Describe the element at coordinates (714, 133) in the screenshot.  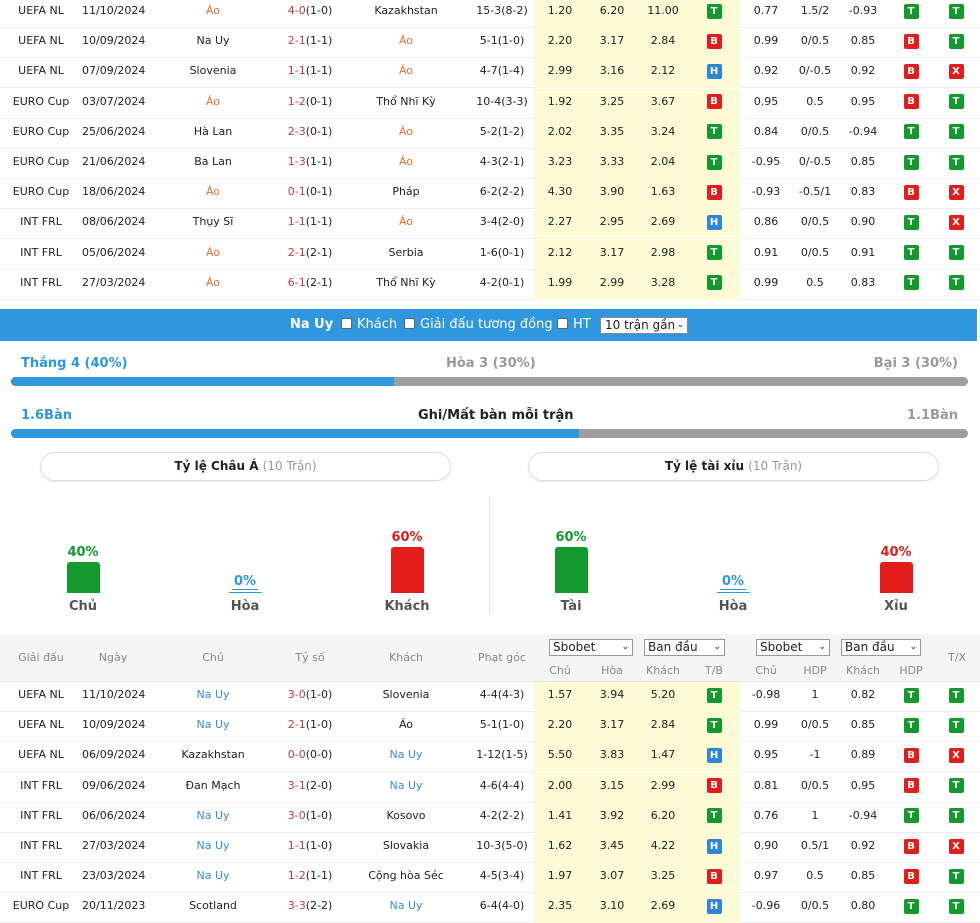
I see `result-badge: T` at that location.